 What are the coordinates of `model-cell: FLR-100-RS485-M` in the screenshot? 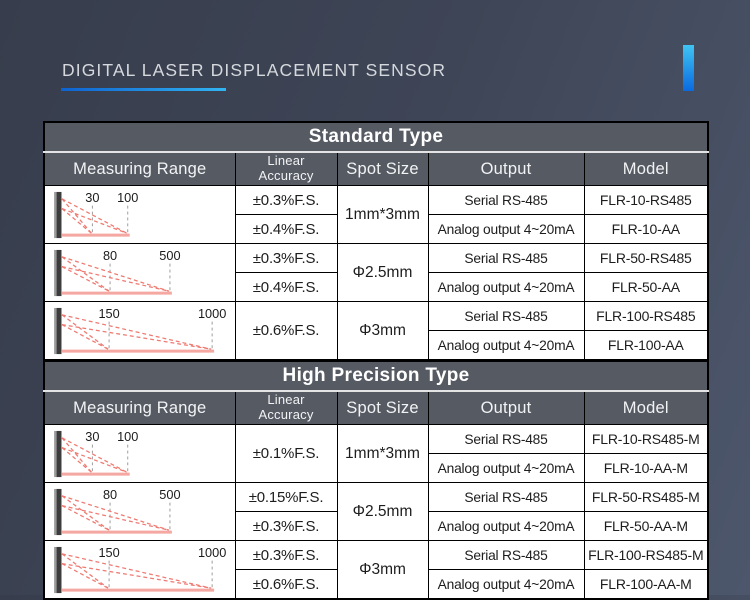 It's located at (646, 555).